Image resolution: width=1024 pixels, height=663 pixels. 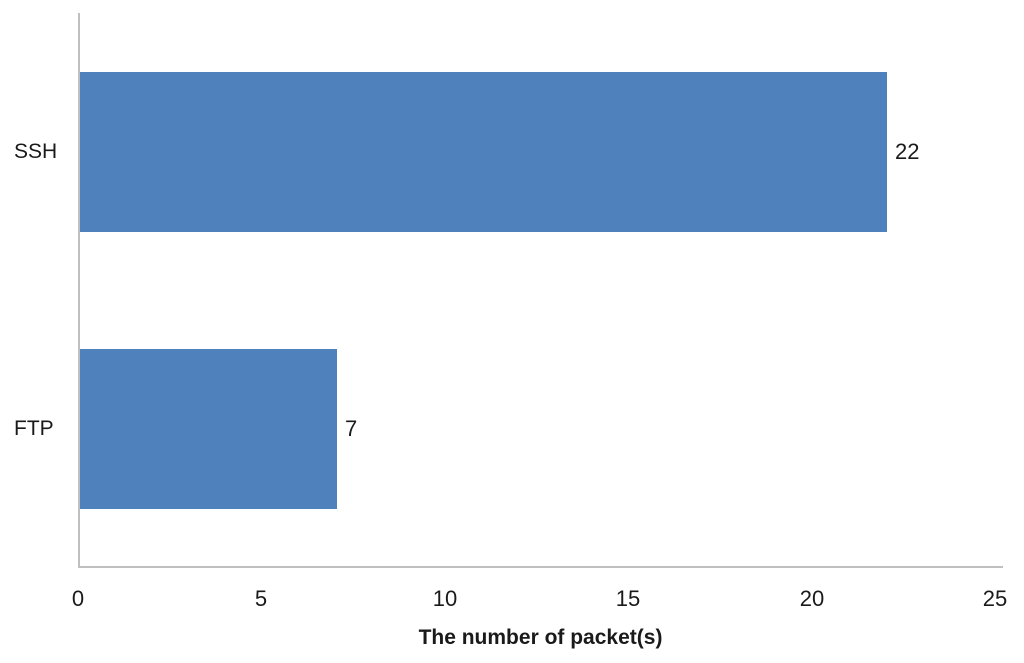 I want to click on value-label: 7, so click(x=351, y=428).